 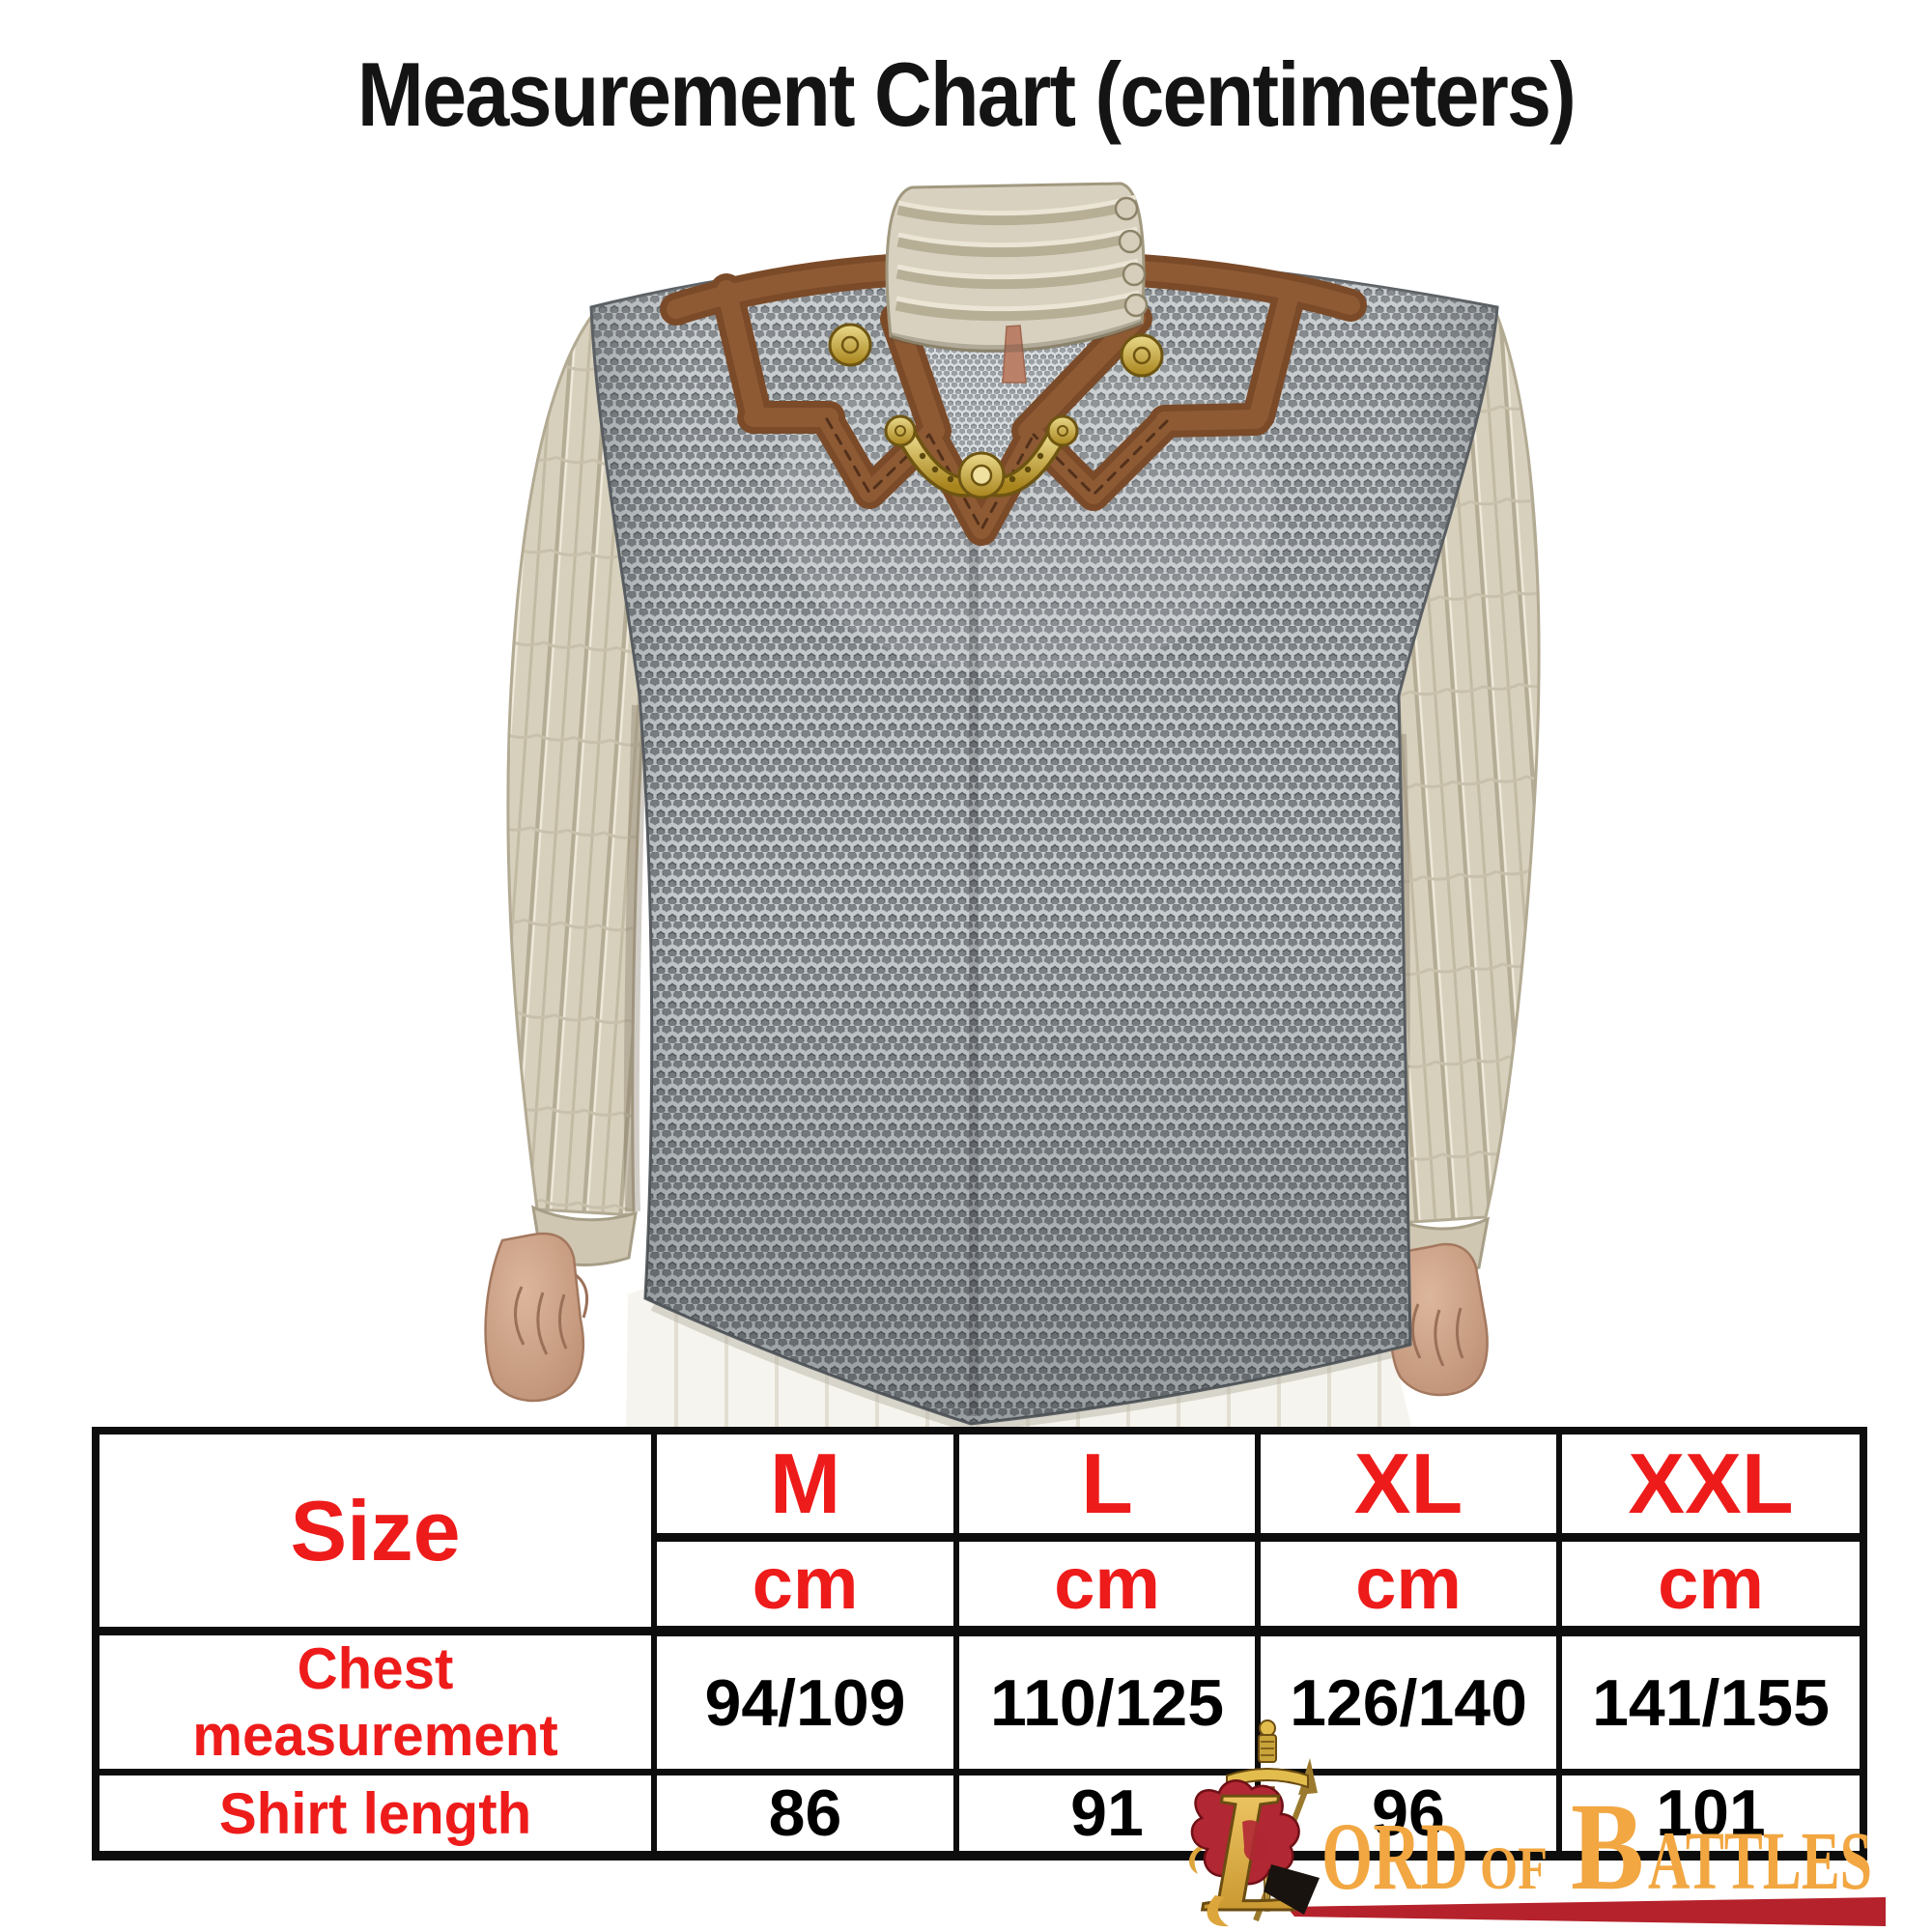 I want to click on logo-wordmark: ORD OF B ATTLES, so click(x=1596, y=1847).